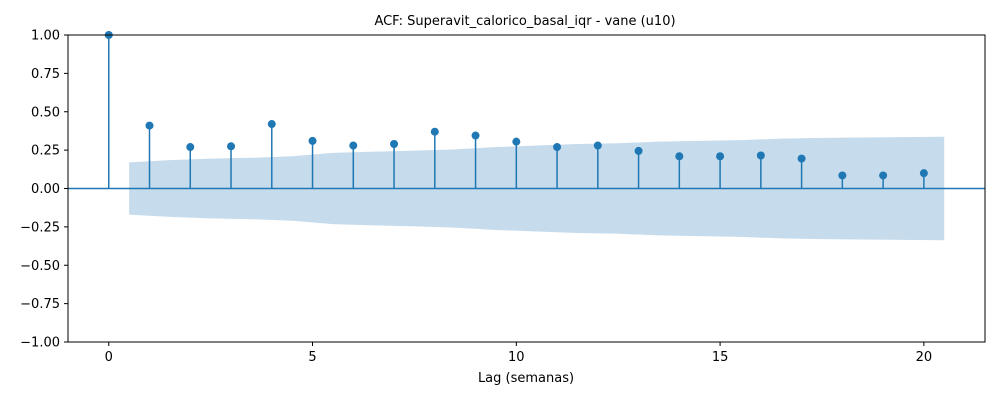 This screenshot has height=400, width=1000. Describe the element at coordinates (45, 189) in the screenshot. I see `y-tick-label: 0.00` at that location.